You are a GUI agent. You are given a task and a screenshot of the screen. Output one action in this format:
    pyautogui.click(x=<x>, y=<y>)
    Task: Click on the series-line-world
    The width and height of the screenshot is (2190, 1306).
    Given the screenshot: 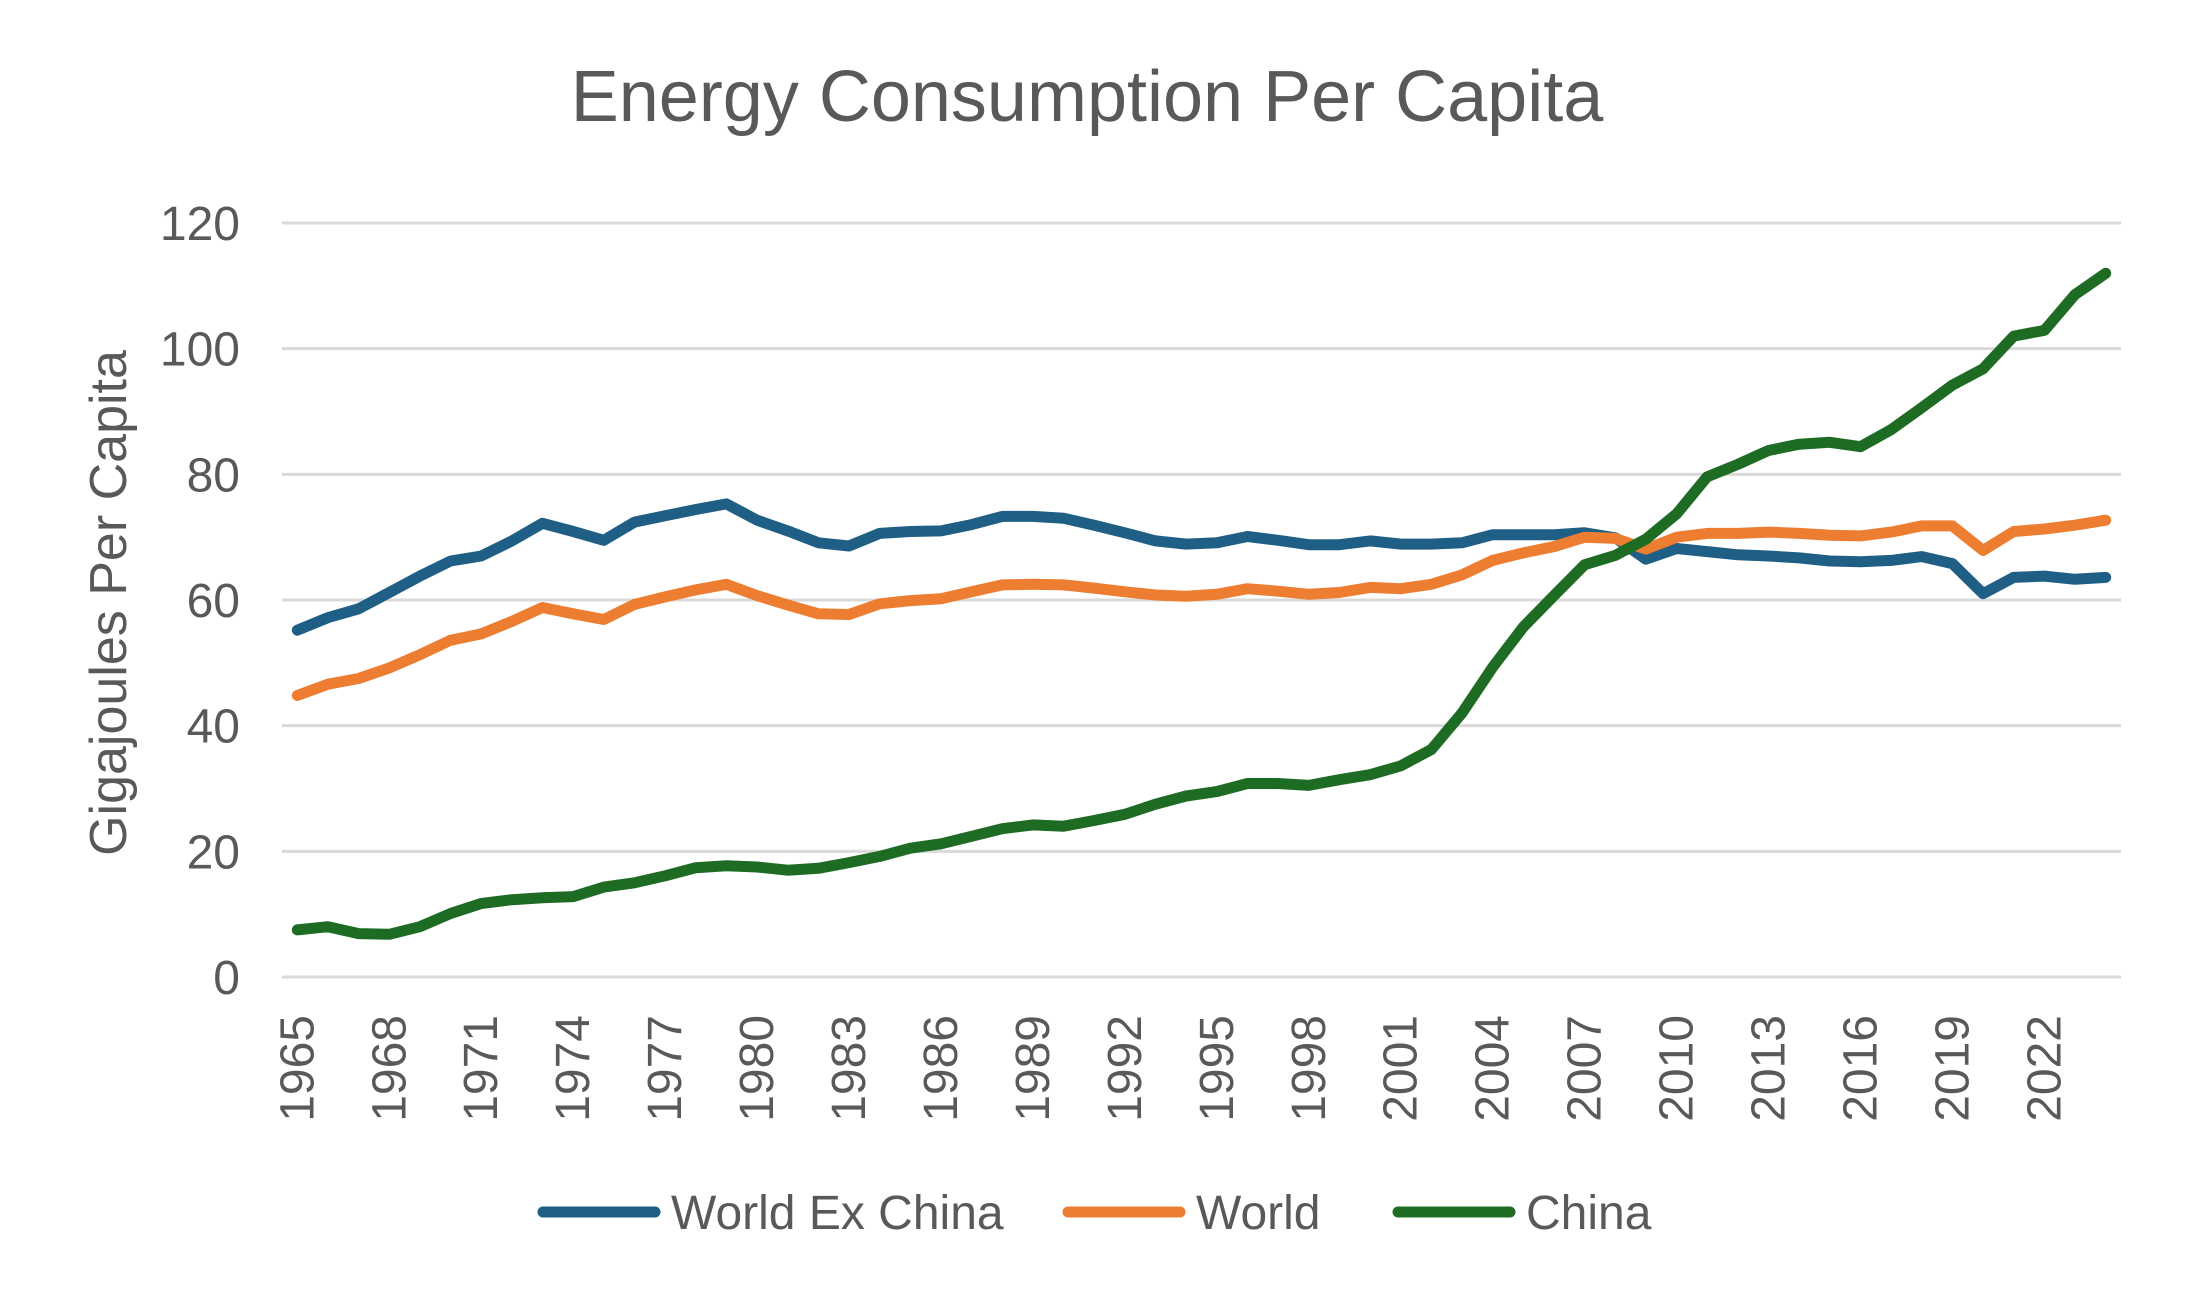 What is the action you would take?
    pyautogui.click(x=1201, y=607)
    